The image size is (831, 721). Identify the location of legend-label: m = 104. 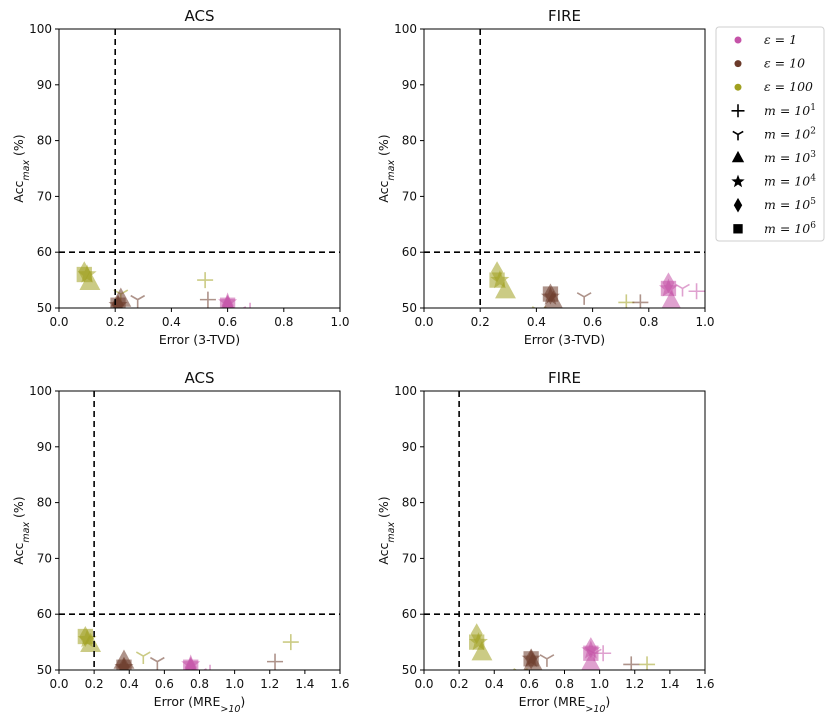
(790, 181).